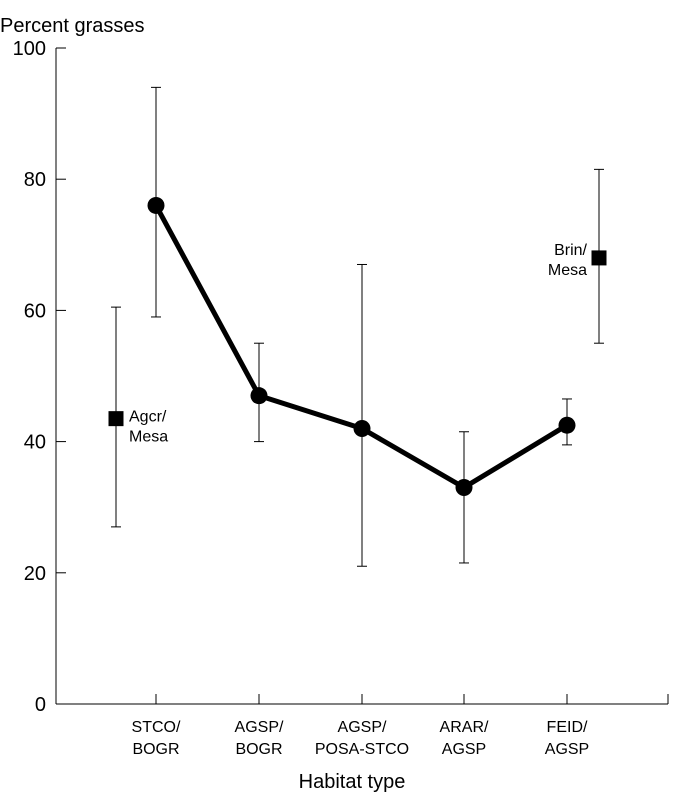 The height and width of the screenshot is (797, 684). What do you see at coordinates (156, 727) in the screenshot?
I see `x-tick-label: STCO/` at bounding box center [156, 727].